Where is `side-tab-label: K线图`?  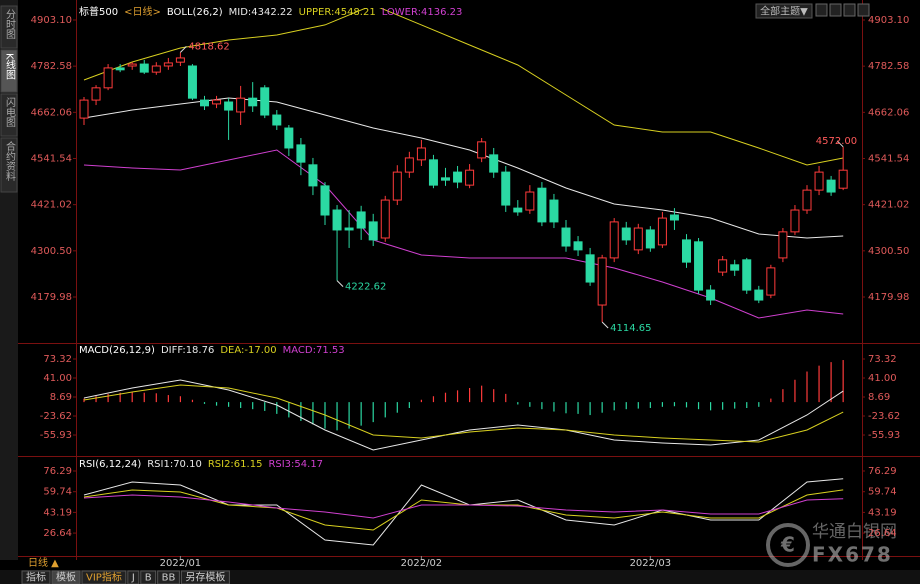
side-tab-label: K线图 is located at coordinates (10, 66).